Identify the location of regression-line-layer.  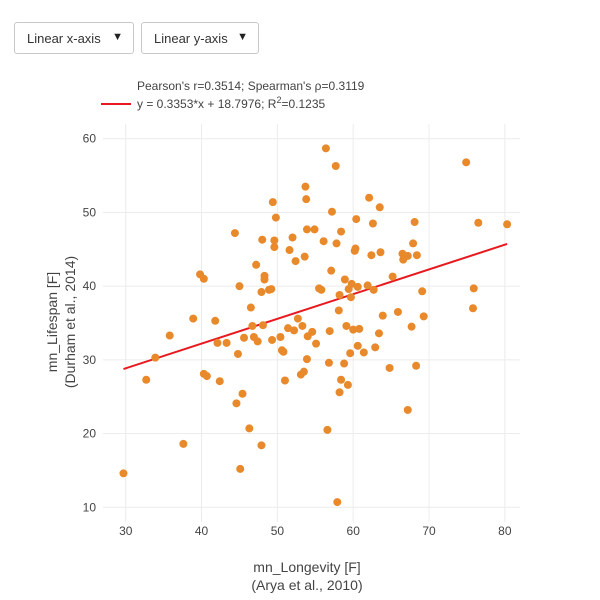
(315, 306).